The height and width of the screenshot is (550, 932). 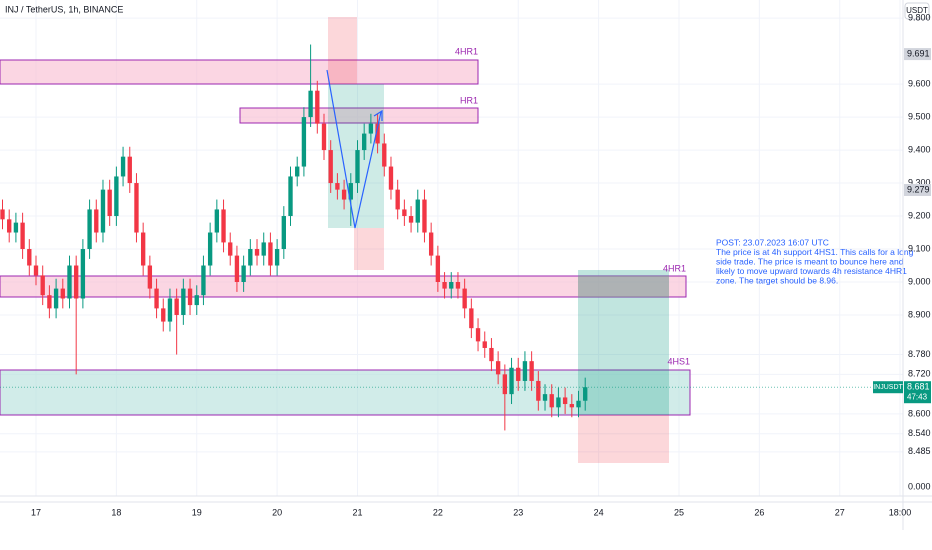 I want to click on zone-label: HR1, so click(x=469, y=100).